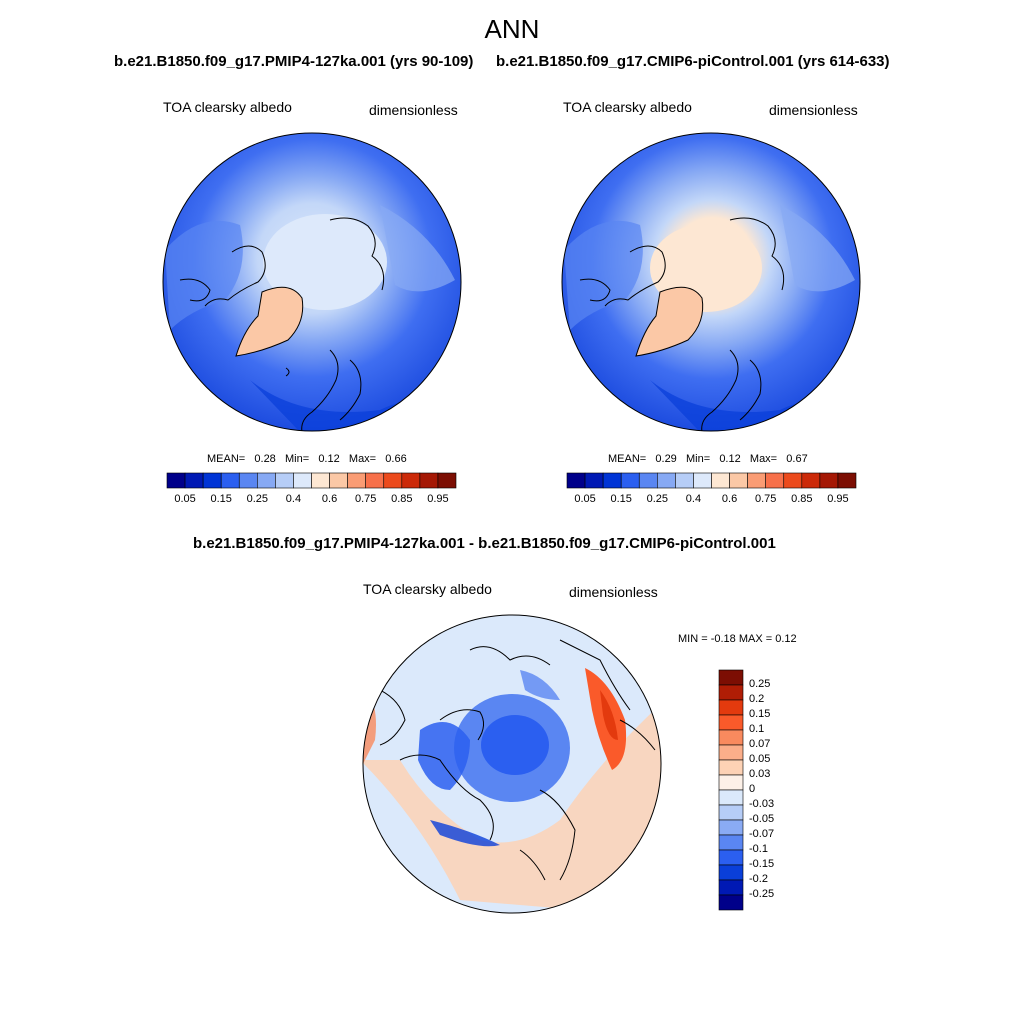 This screenshot has height=1024, width=1024. Describe the element at coordinates (737, 639) in the screenshot. I see `panel-3-minmax: MIN = -0.18 MAX = 0.12` at that location.